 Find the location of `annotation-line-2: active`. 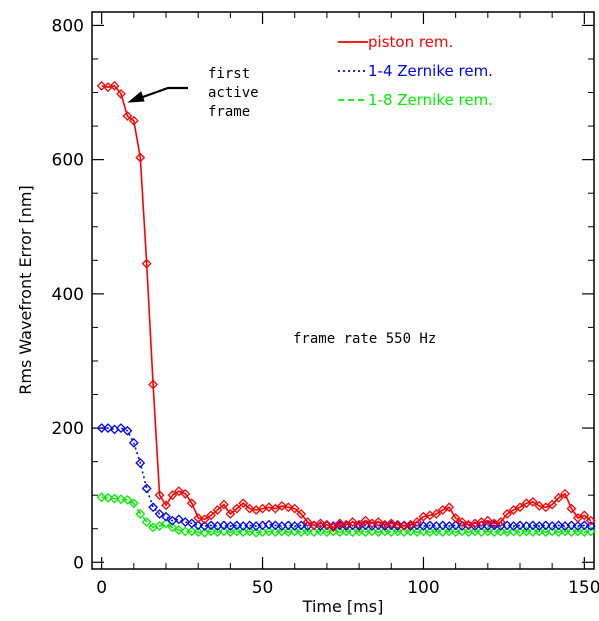

annotation-line-2: active is located at coordinates (233, 93).